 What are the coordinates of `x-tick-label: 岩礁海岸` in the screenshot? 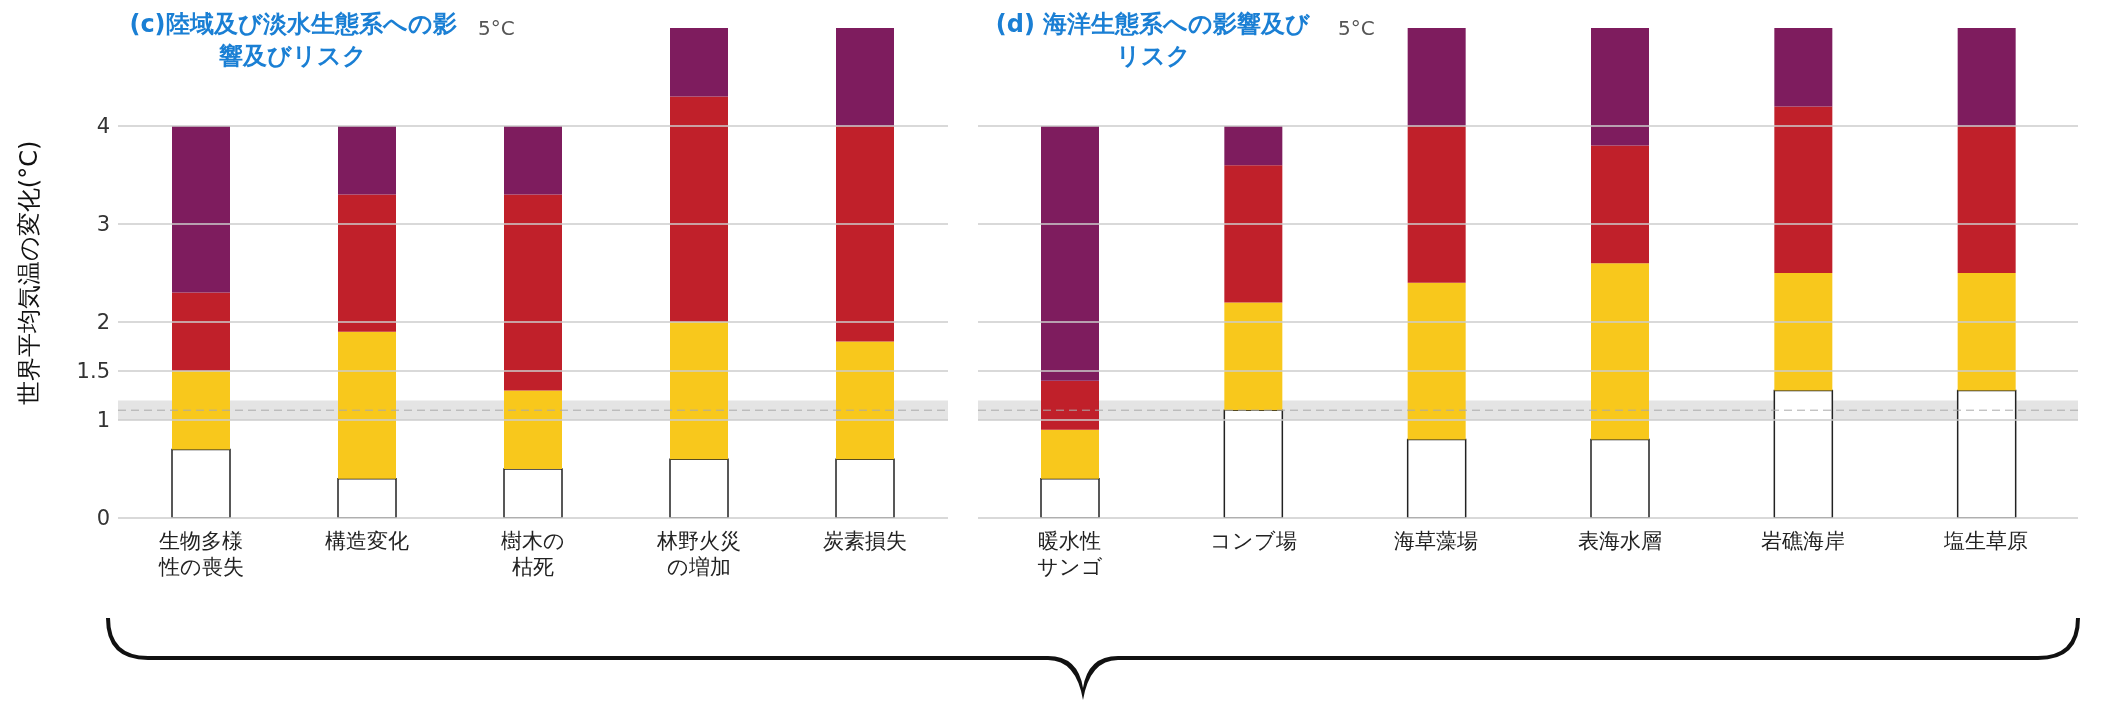 It's located at (1803, 541).